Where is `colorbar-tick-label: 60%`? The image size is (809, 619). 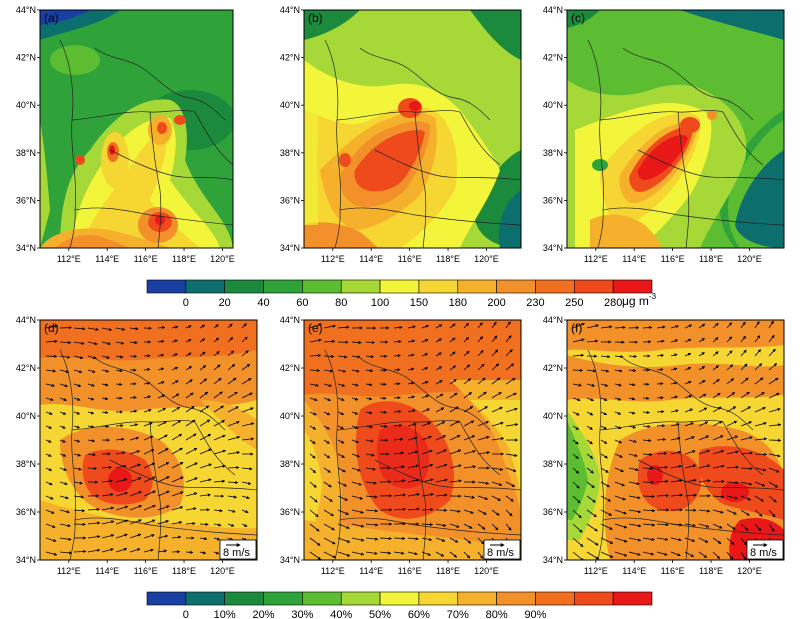
colorbar-tick-label: 60% is located at coordinates (419, 614).